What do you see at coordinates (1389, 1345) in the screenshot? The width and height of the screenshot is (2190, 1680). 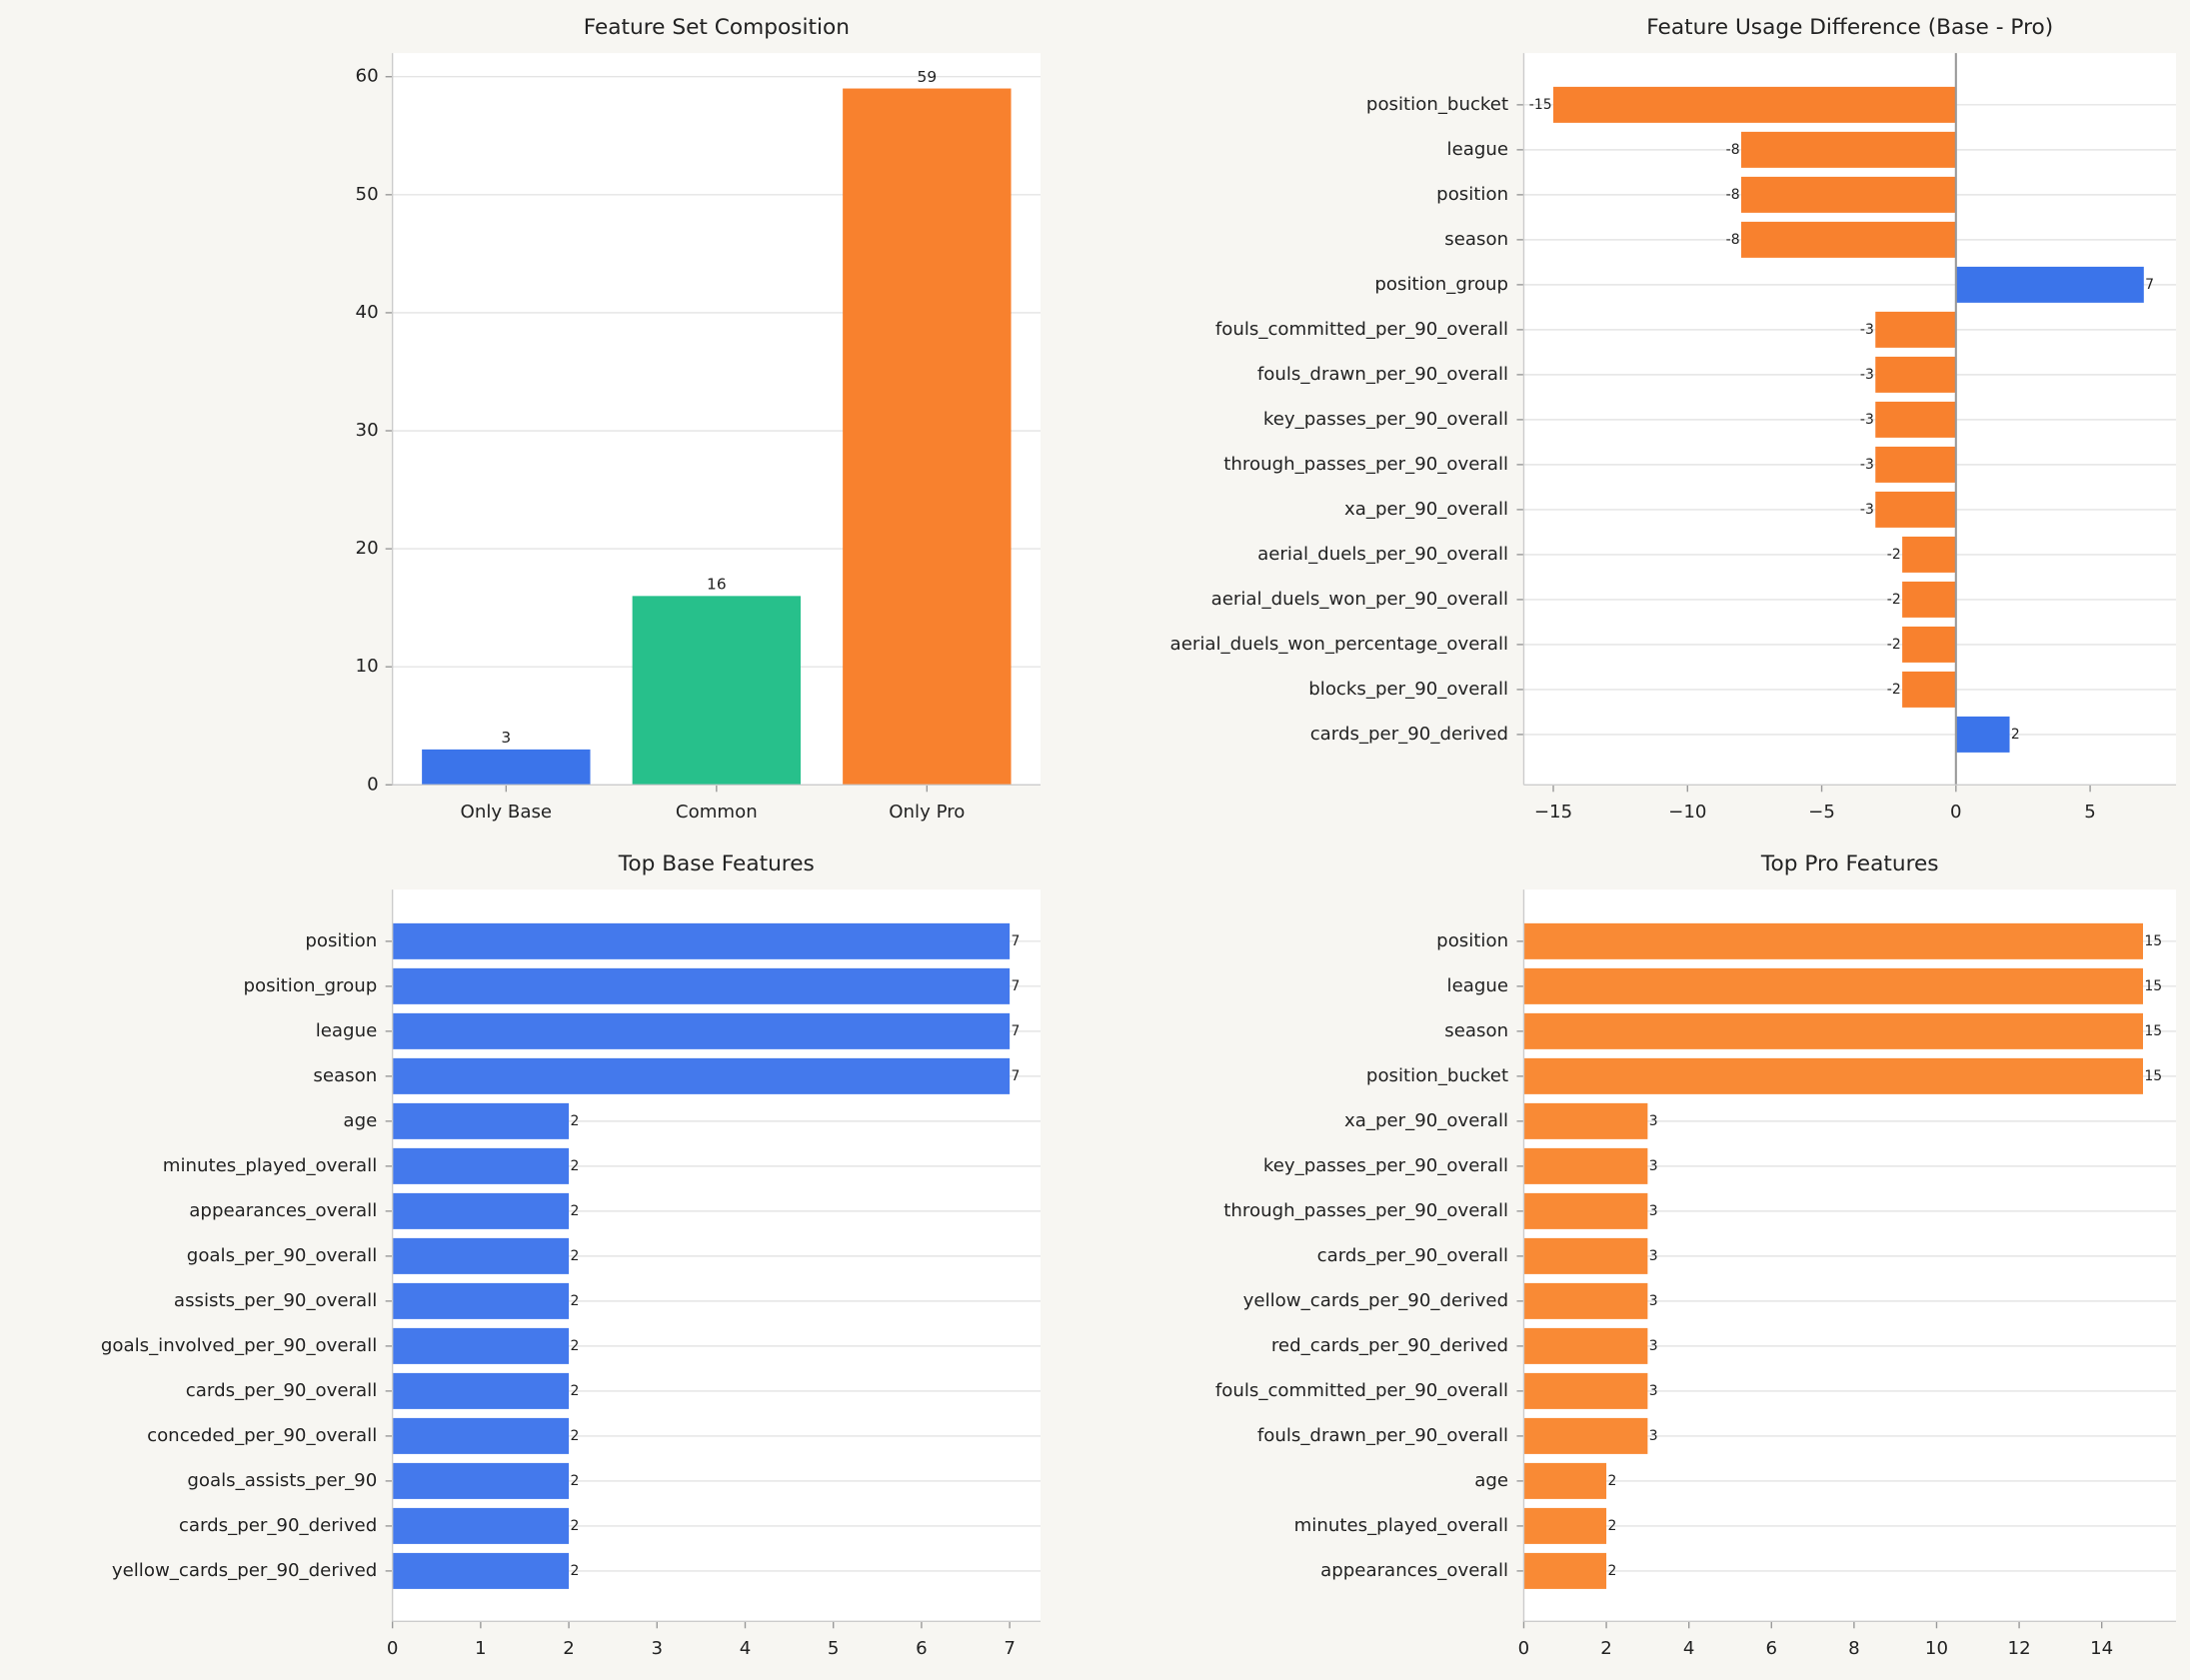 I see `y-tick-label: red_cards_per_90_derived` at bounding box center [1389, 1345].